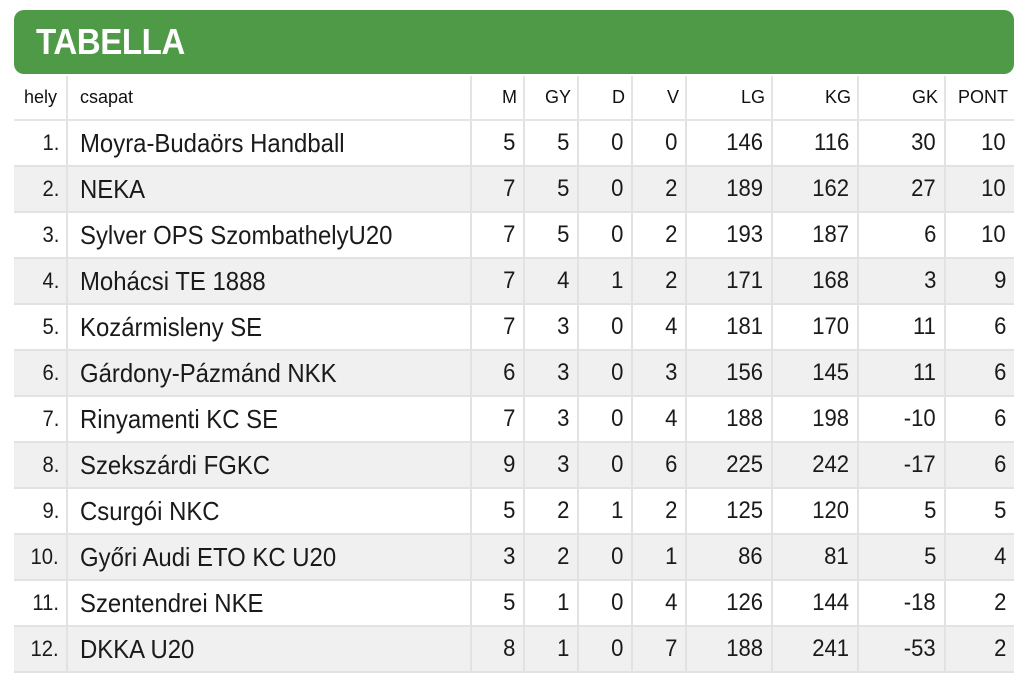 The image size is (1024, 685). What do you see at coordinates (670, 142) in the screenshot?
I see `cell-value-v: 0` at bounding box center [670, 142].